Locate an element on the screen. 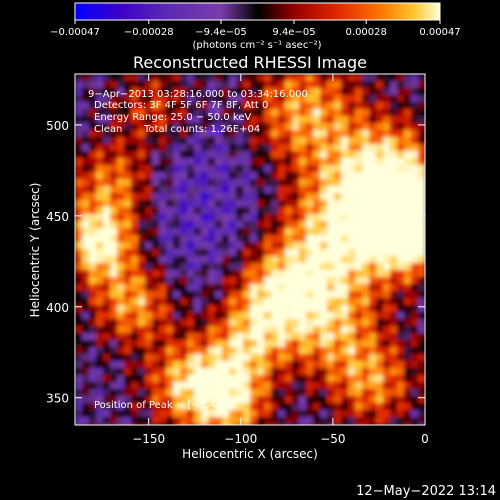 This screenshot has width=500, height=500. x-tick-label: −50 is located at coordinates (332, 439).